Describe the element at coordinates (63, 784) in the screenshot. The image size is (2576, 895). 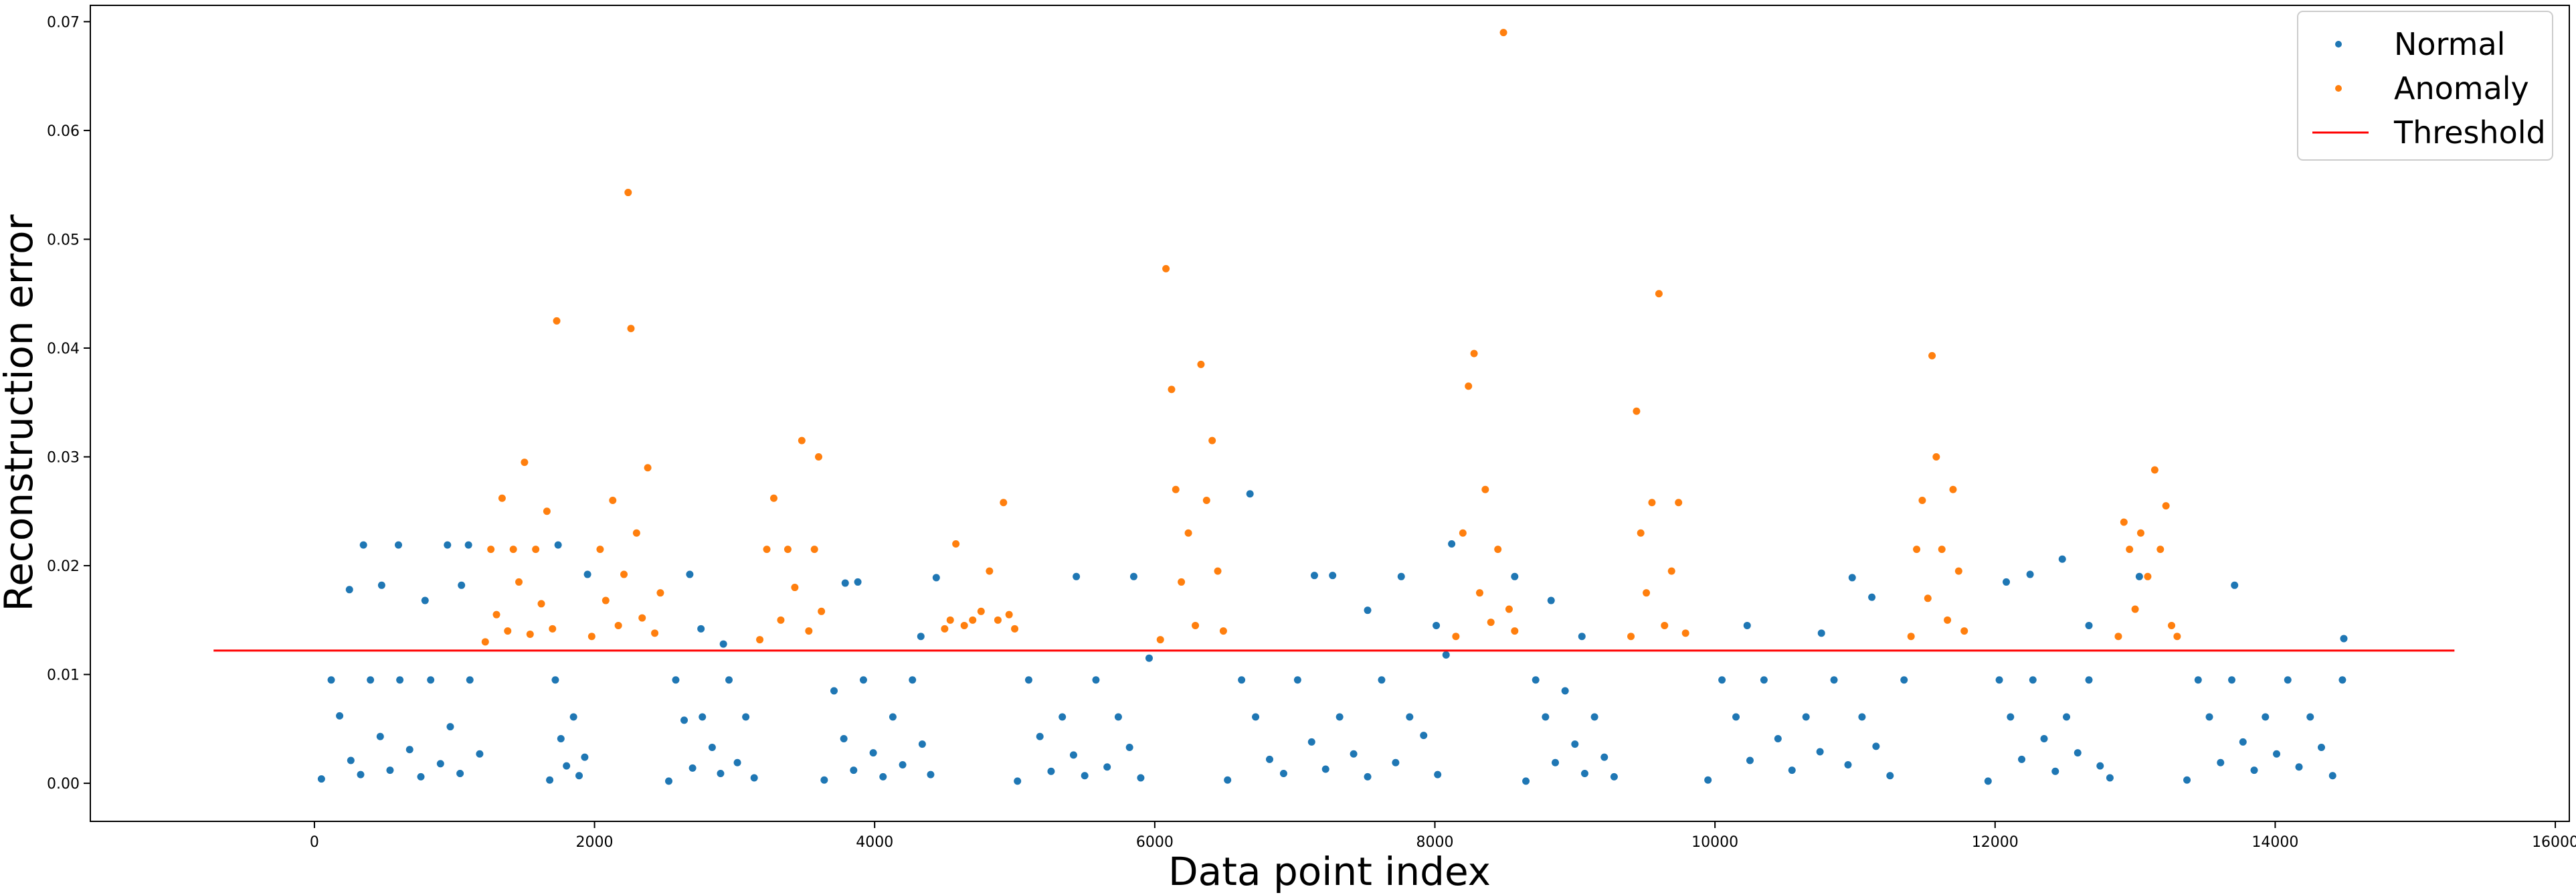
I see `y-tick-label-0.00: 0.00` at that location.